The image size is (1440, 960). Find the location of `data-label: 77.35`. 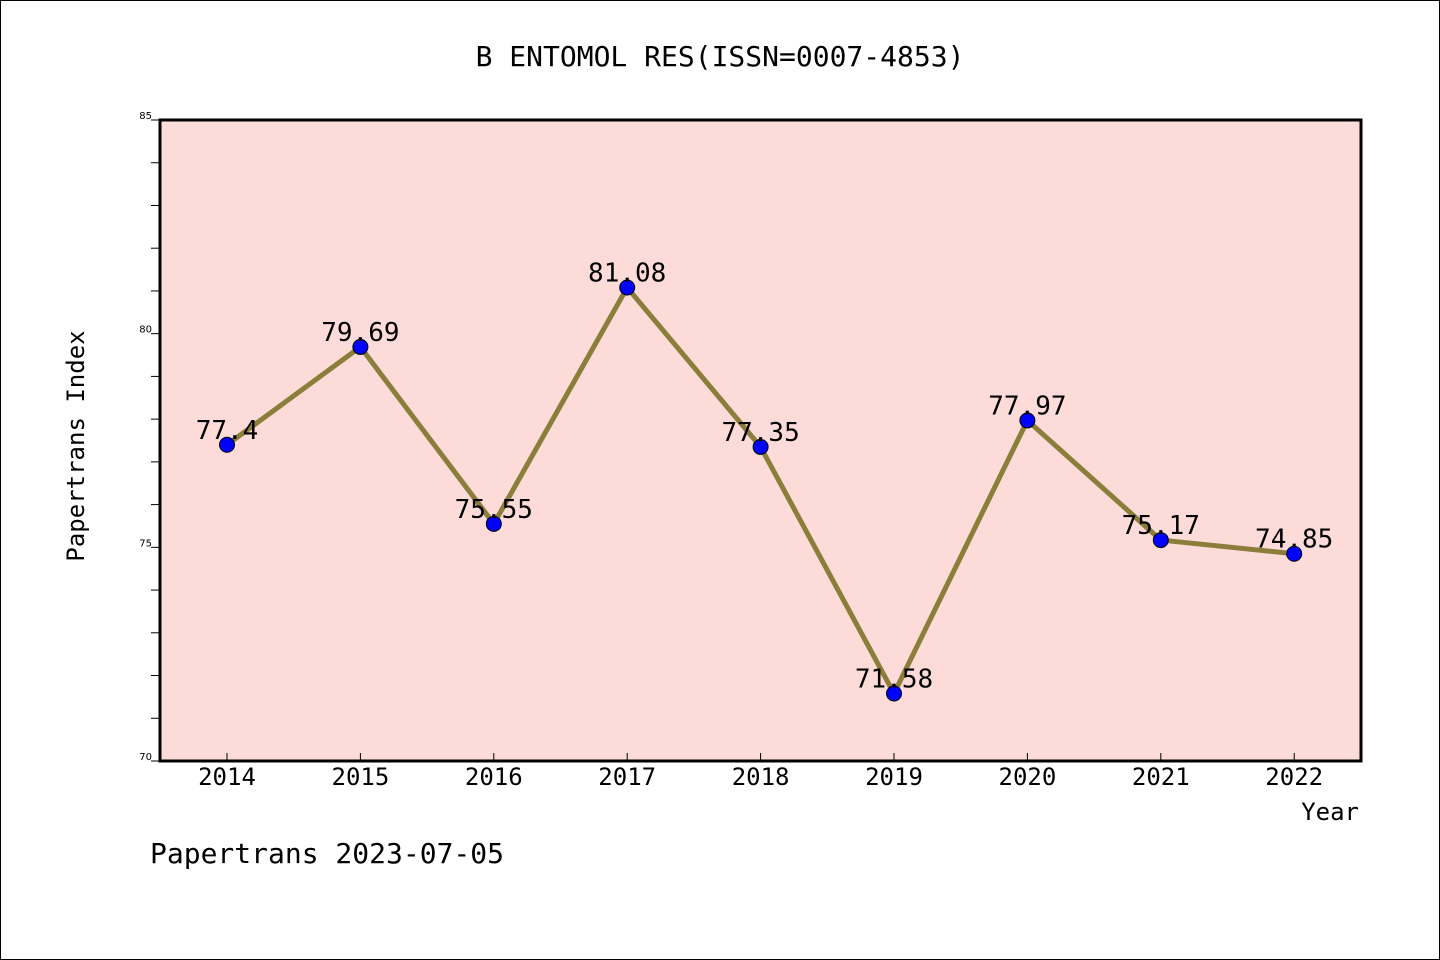

data-label: 77.35 is located at coordinates (760, 433).